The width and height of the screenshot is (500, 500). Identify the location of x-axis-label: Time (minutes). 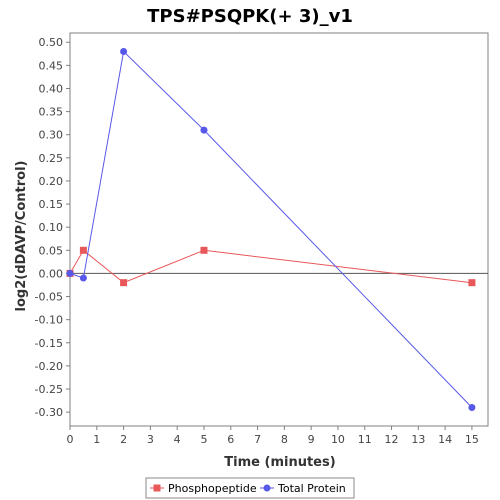
(279, 462).